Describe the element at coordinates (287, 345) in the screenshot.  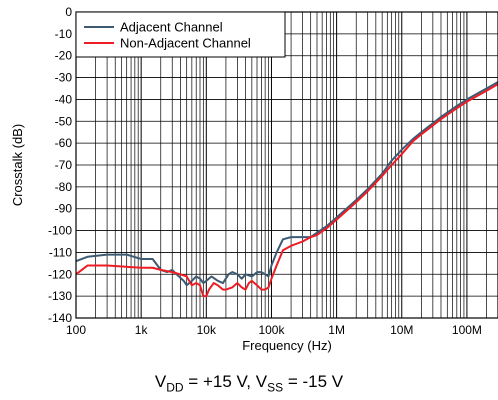
I see `x-axis-label: Frequency (Hz)` at that location.